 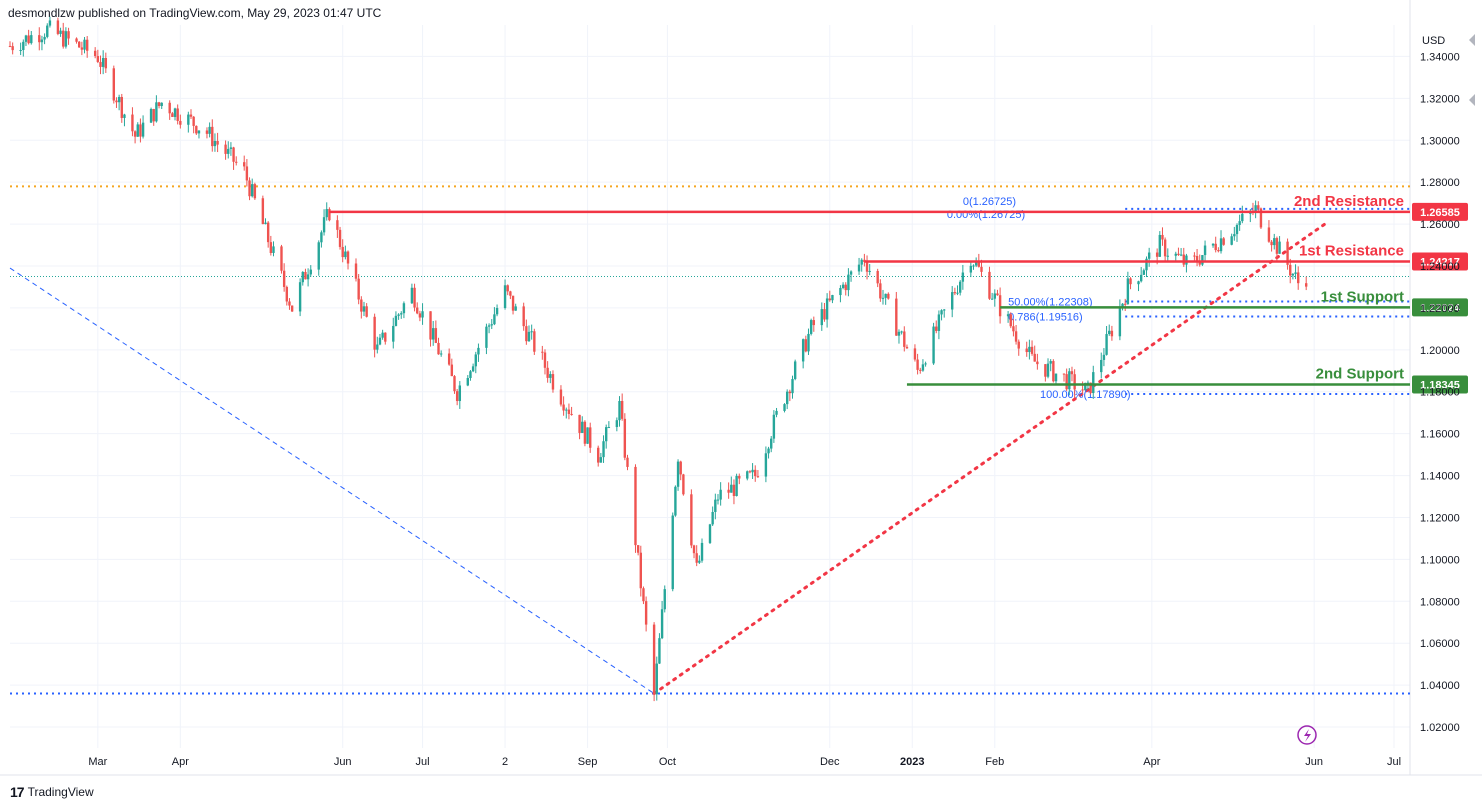 What do you see at coordinates (1440, 309) in the screenshot?
I see `y-tick-label: 1.22000` at bounding box center [1440, 309].